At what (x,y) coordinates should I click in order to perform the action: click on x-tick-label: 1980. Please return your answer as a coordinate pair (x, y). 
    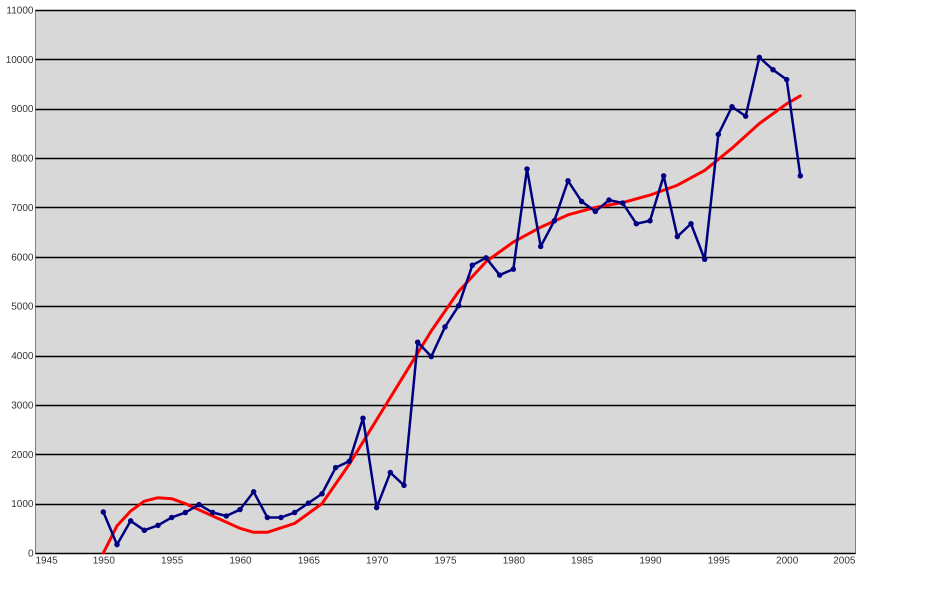
    Looking at the image, I should click on (514, 561).